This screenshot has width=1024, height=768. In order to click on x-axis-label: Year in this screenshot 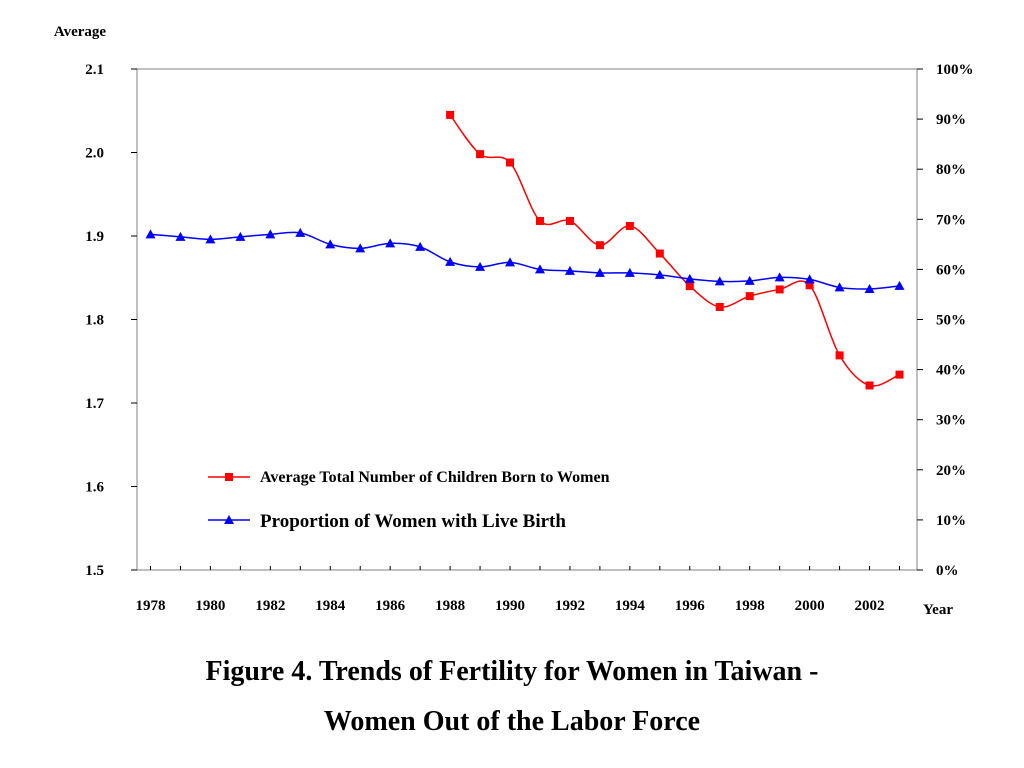, I will do `click(938, 610)`.